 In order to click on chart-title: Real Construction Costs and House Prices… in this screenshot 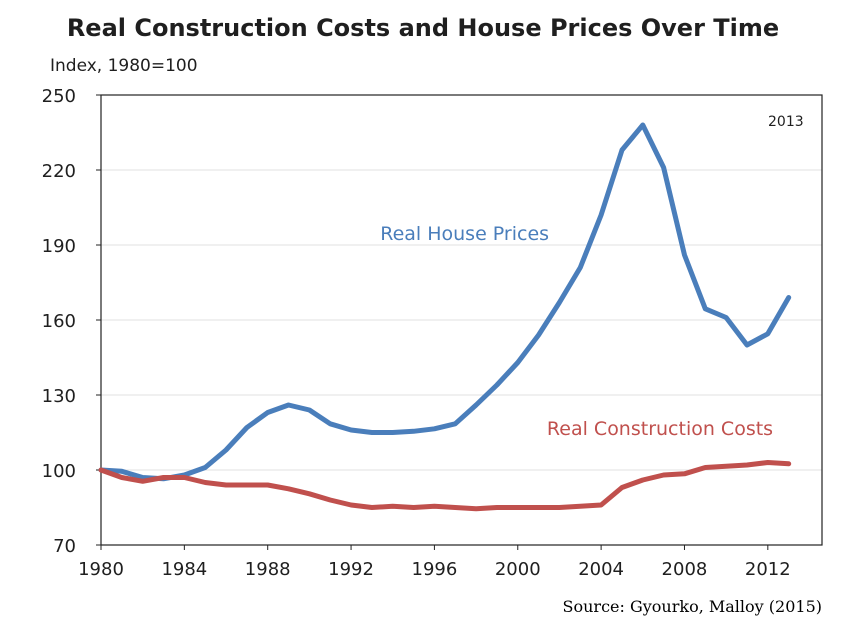, I will do `click(423, 28)`.